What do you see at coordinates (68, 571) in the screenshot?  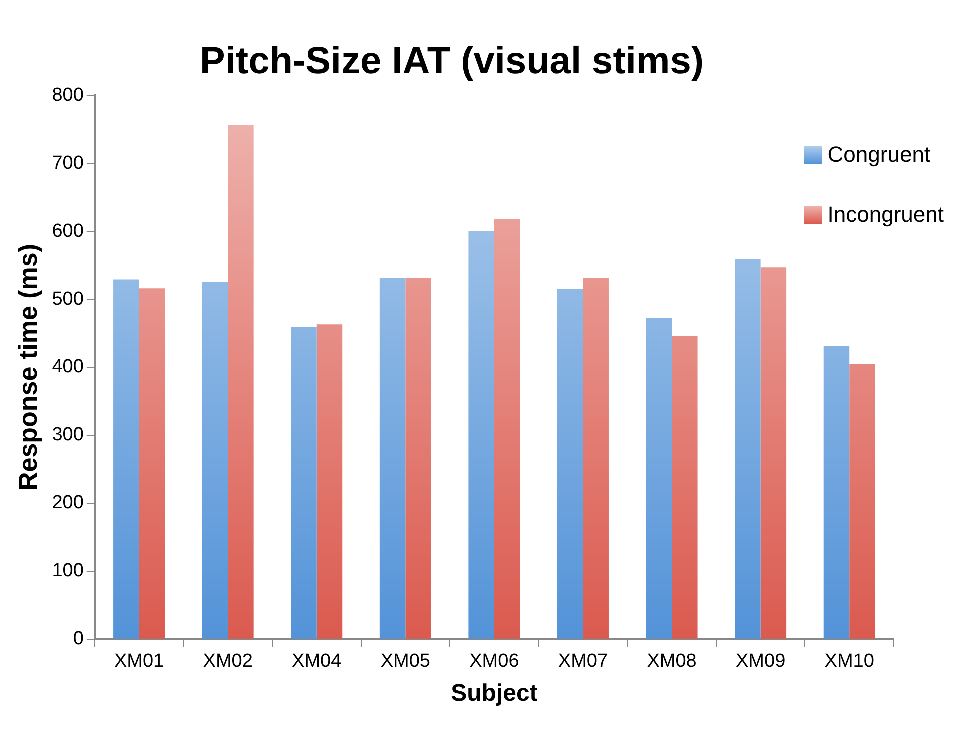 I see `y-tick-label: 100` at bounding box center [68, 571].